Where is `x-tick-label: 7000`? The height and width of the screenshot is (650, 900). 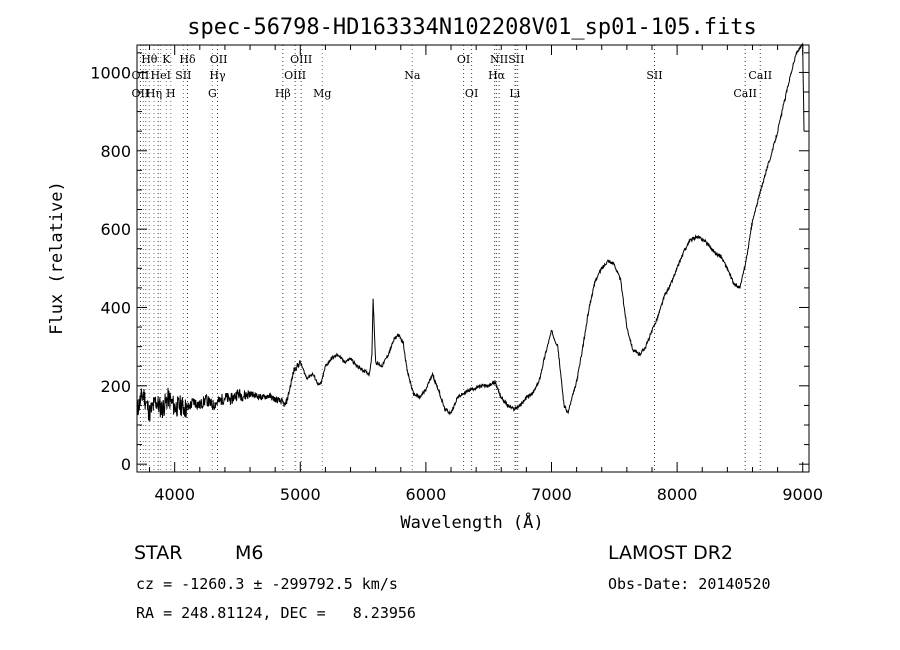 x-tick-label: 7000 is located at coordinates (551, 494).